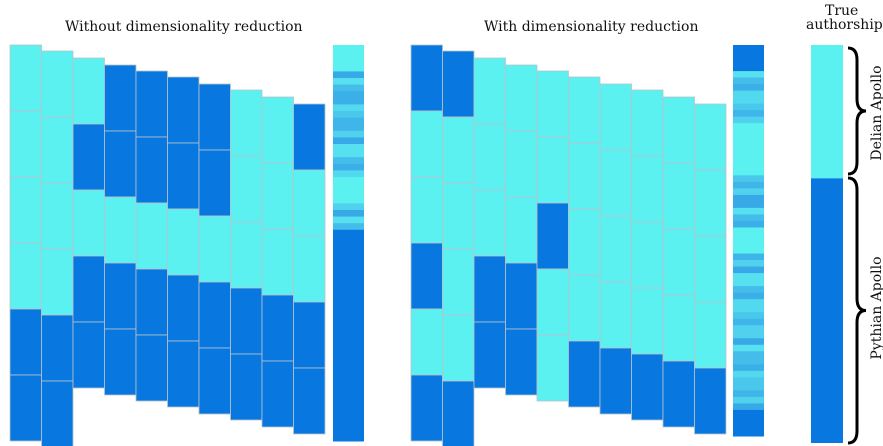  What do you see at coordinates (277, 394) in the screenshot?
I see `without-dimensionality-reduction-cell-c9-r5` at bounding box center [277, 394].